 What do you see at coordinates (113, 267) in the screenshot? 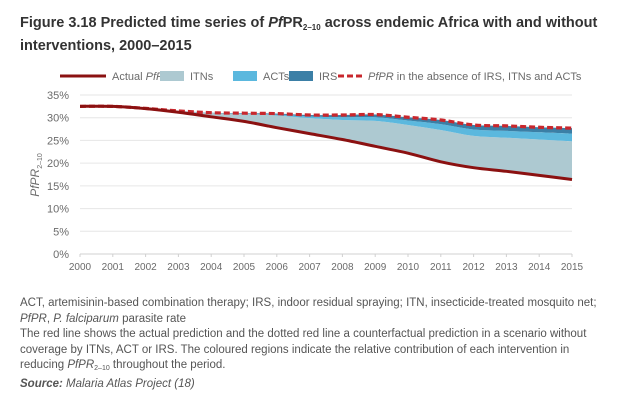
I see `x-tick-label: 2001` at bounding box center [113, 267].